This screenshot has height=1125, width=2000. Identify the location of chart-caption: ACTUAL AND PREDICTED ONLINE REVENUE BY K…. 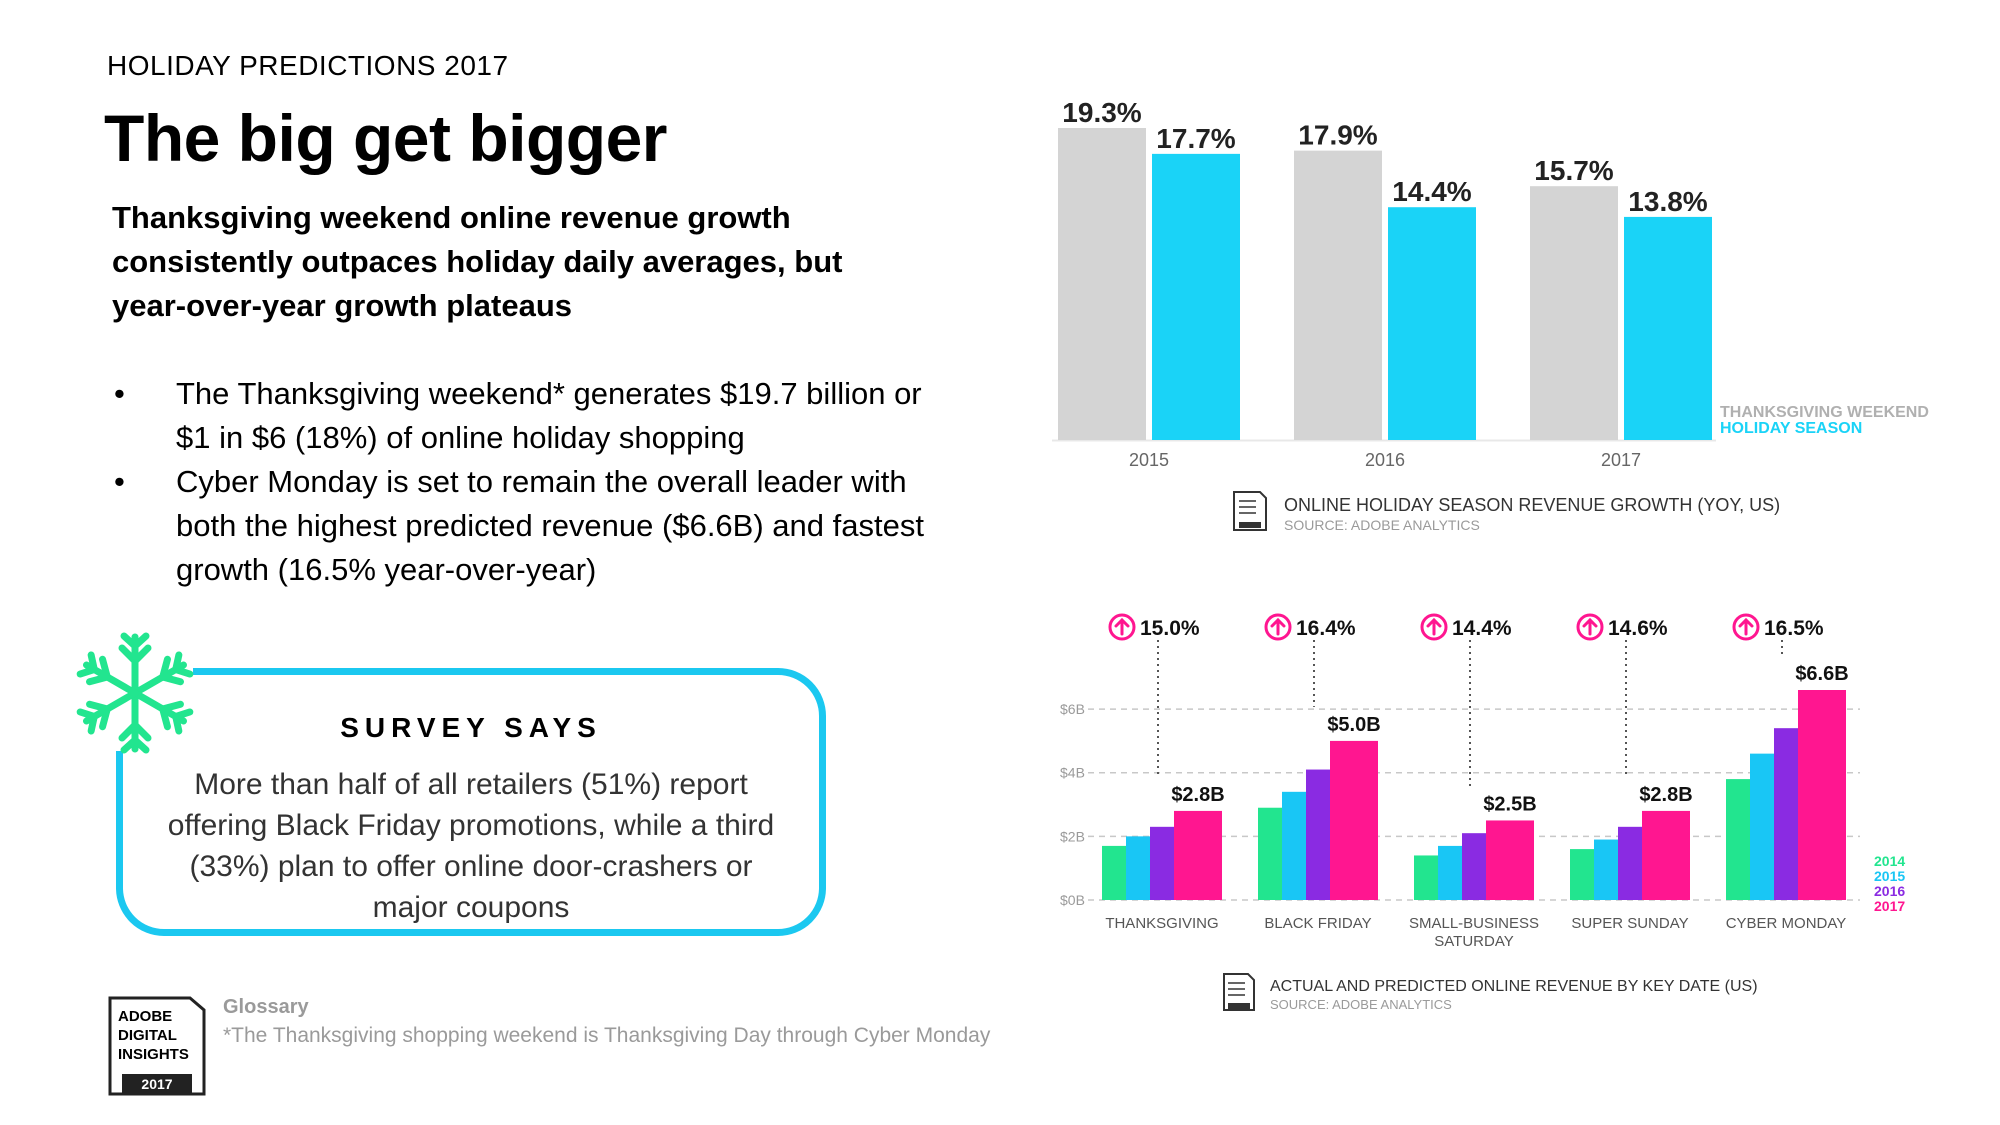
(1490, 992).